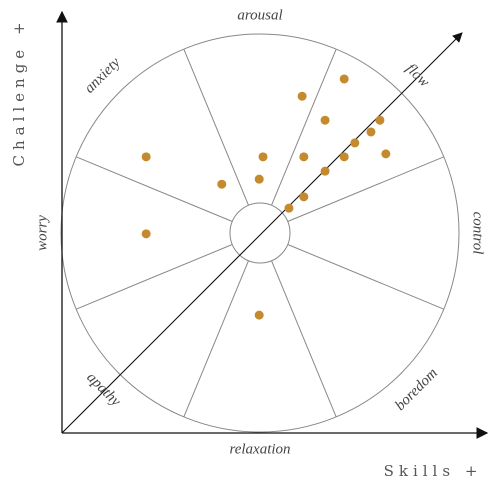 This screenshot has width=489, height=490. What do you see at coordinates (416, 389) in the screenshot?
I see `sector-label: boredom` at bounding box center [416, 389].